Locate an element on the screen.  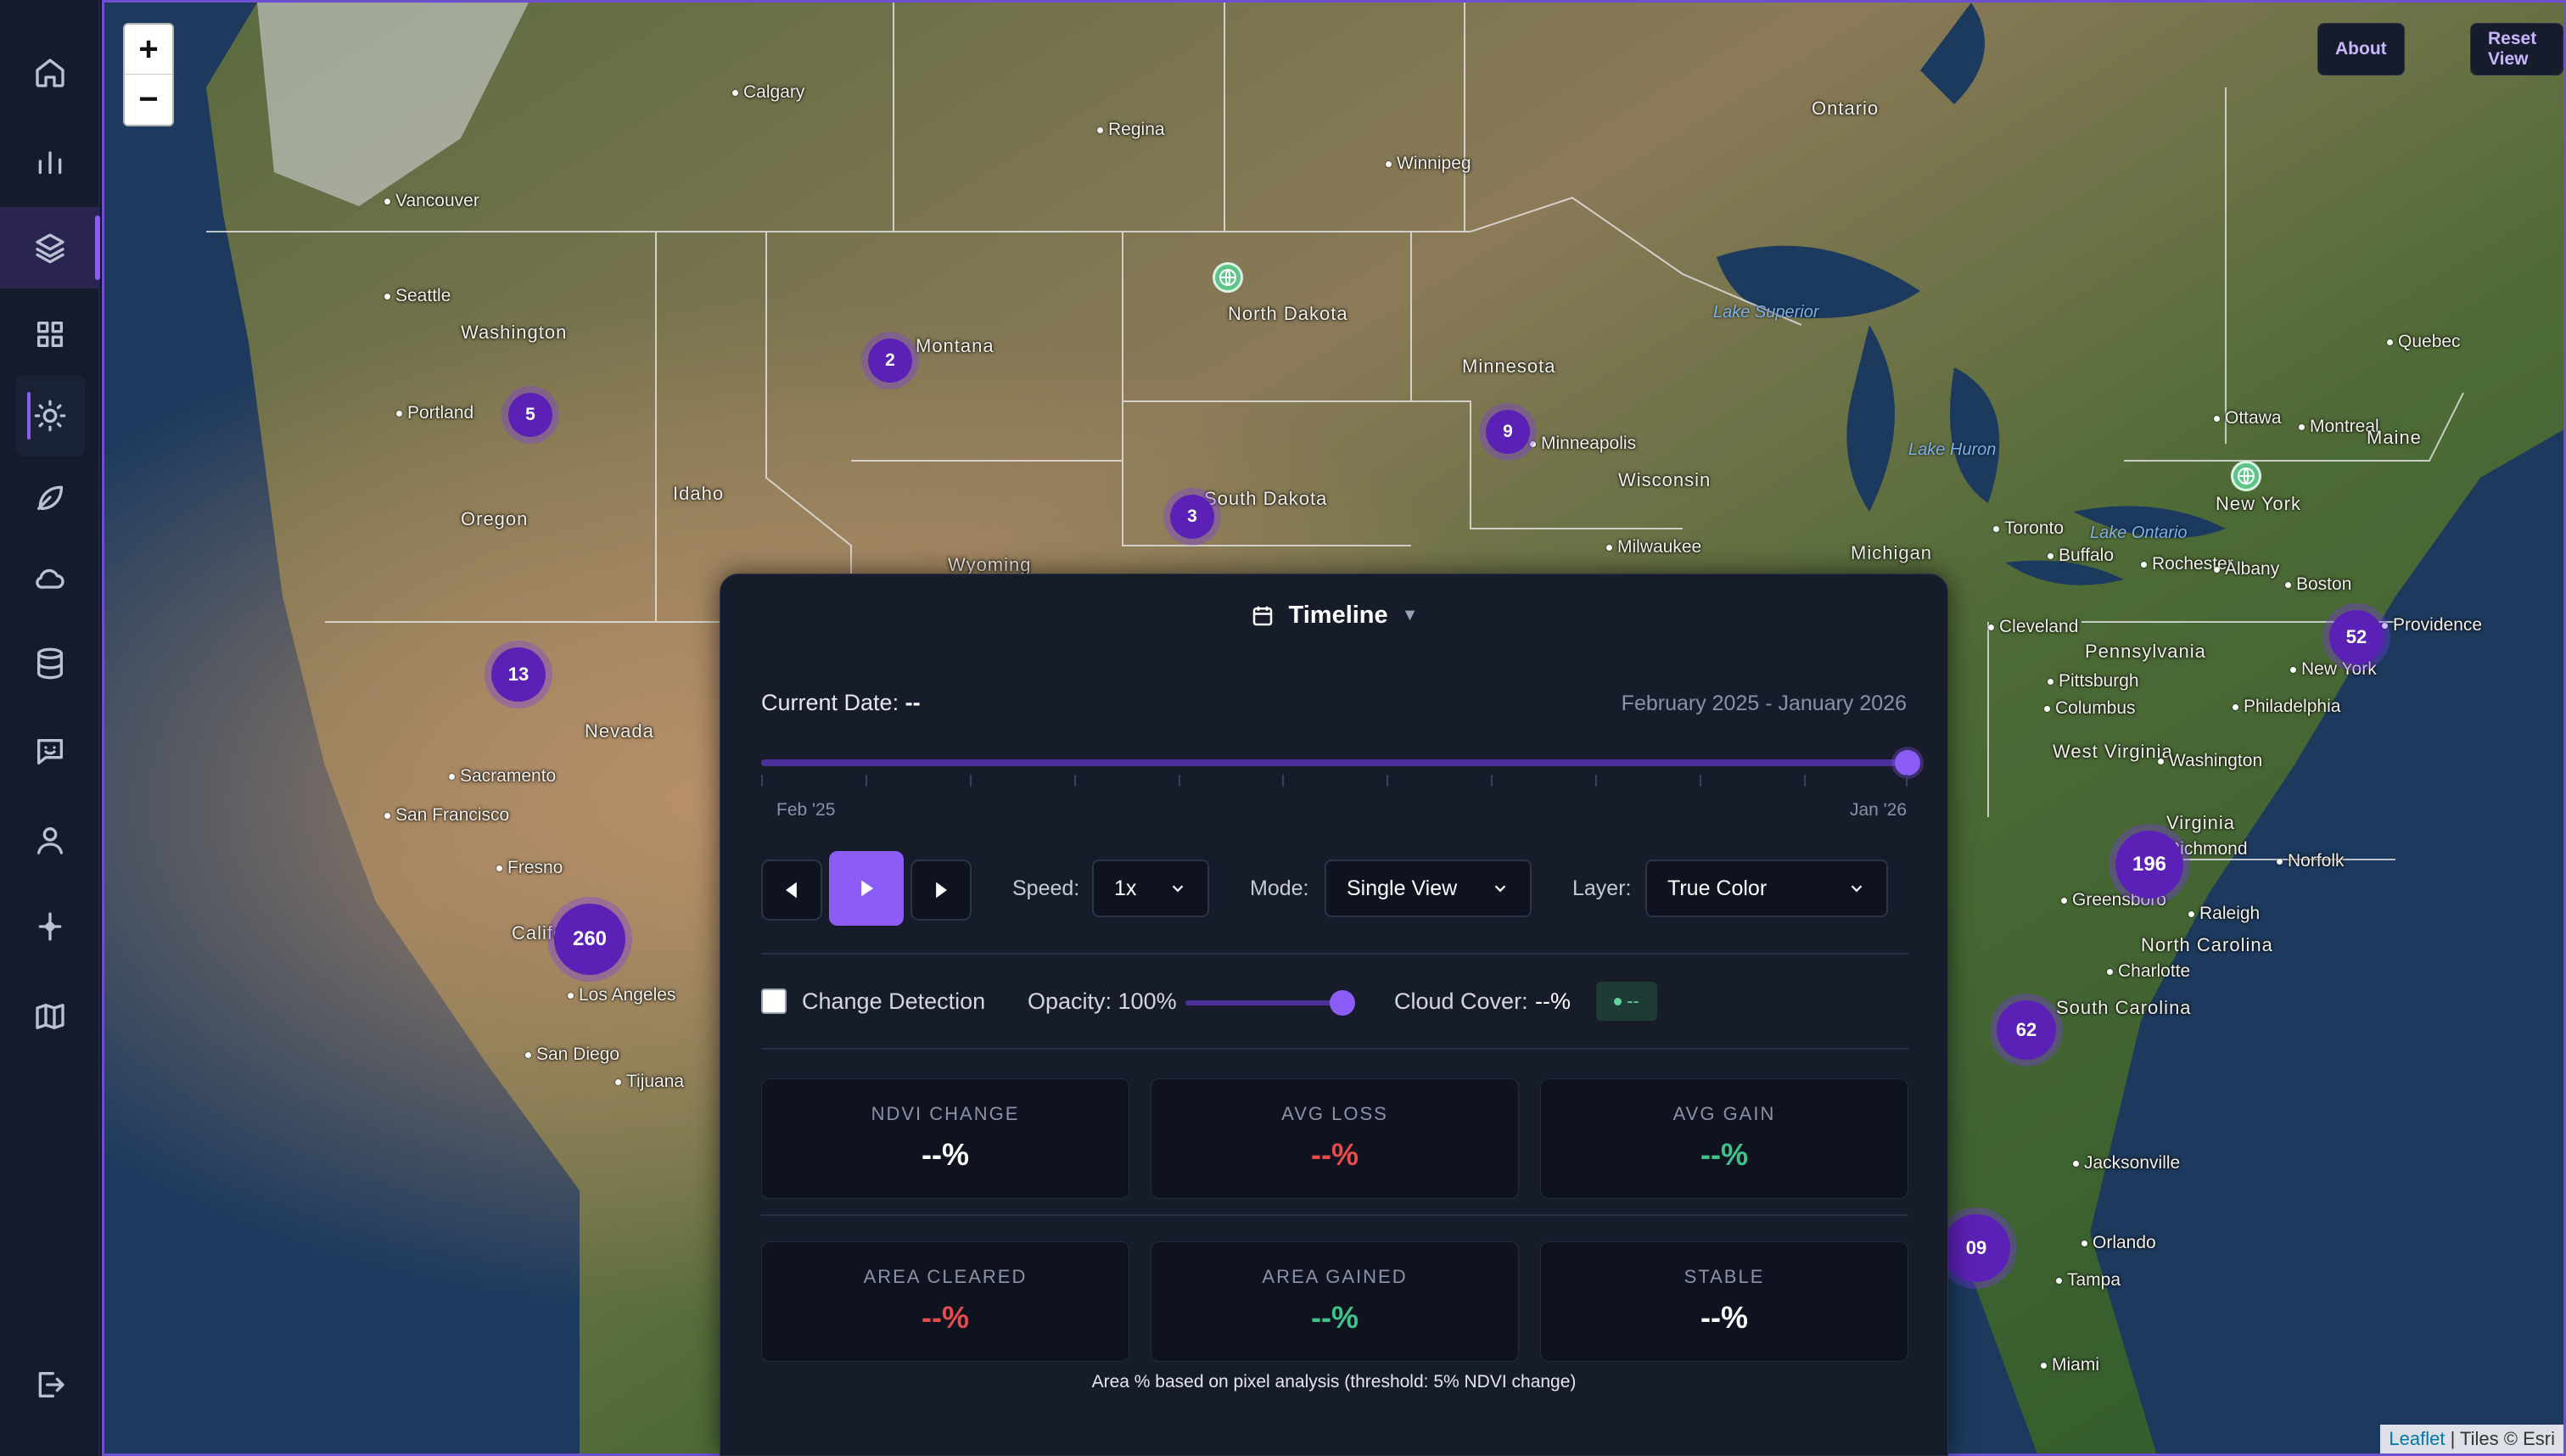
map-label: Washington is located at coordinates (514, 332).